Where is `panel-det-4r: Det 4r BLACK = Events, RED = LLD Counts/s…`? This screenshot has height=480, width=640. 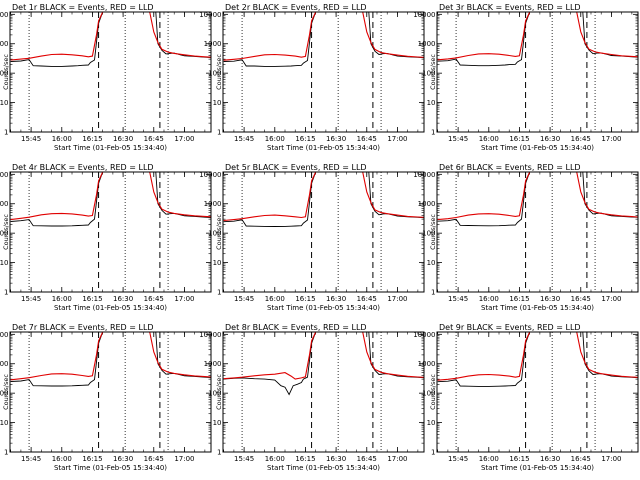
panel-det-4r: Det 4r BLACK = Events, RED = LLD Counts/s… is located at coordinates (106, 237).